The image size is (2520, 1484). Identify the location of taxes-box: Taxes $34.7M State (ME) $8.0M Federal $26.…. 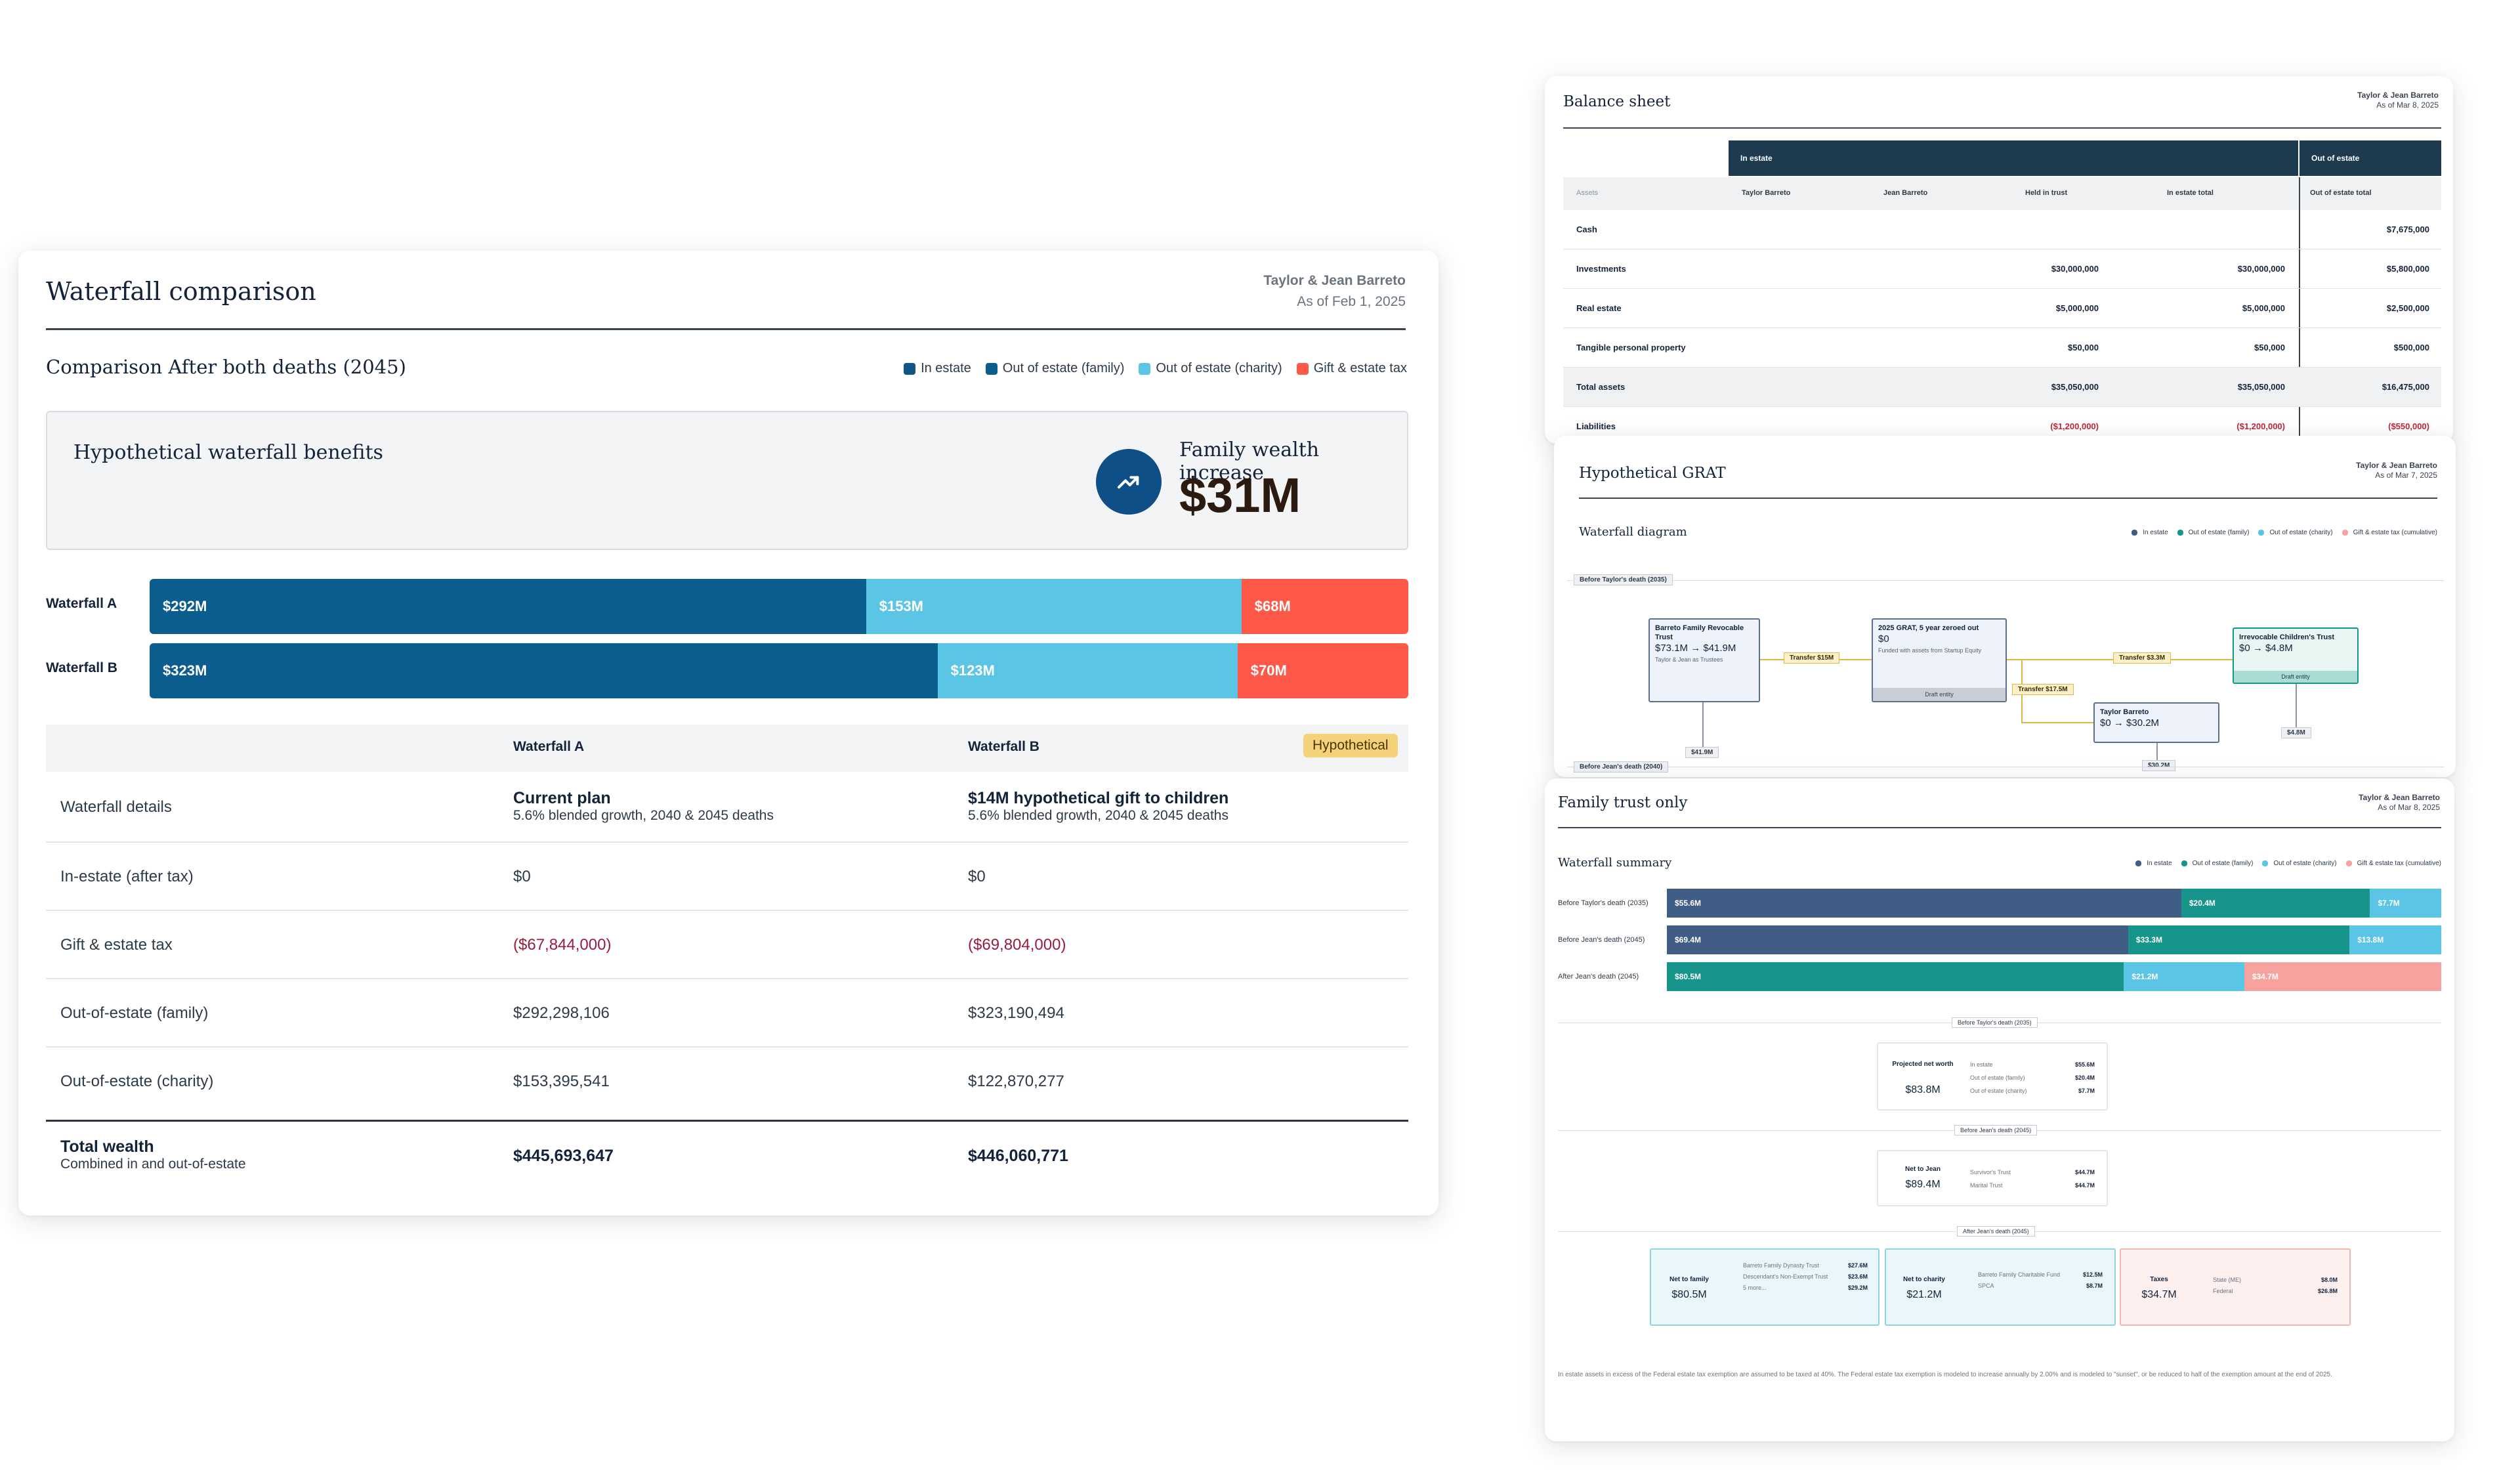
(2235, 1287).